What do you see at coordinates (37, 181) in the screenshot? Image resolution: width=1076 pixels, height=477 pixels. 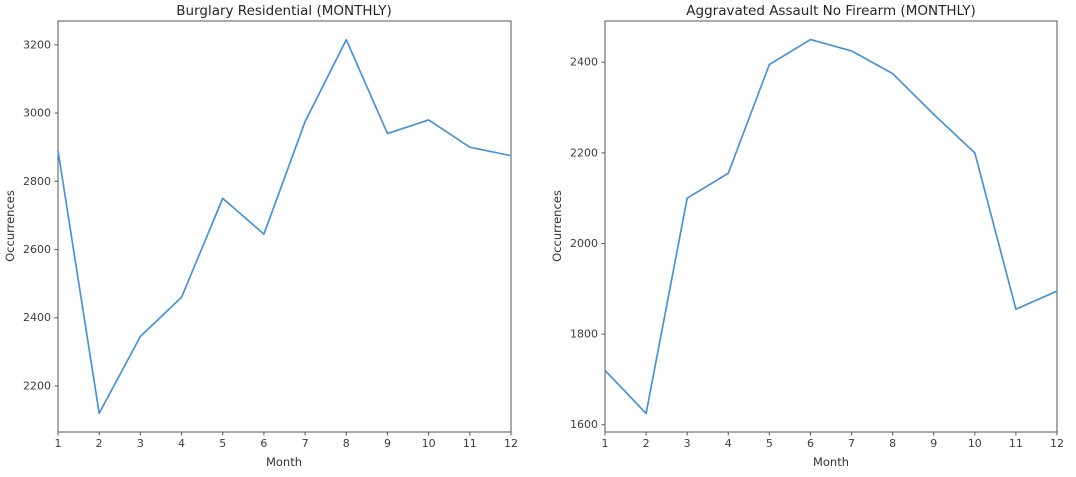 I see `y-tick-label: 2800` at bounding box center [37, 181].